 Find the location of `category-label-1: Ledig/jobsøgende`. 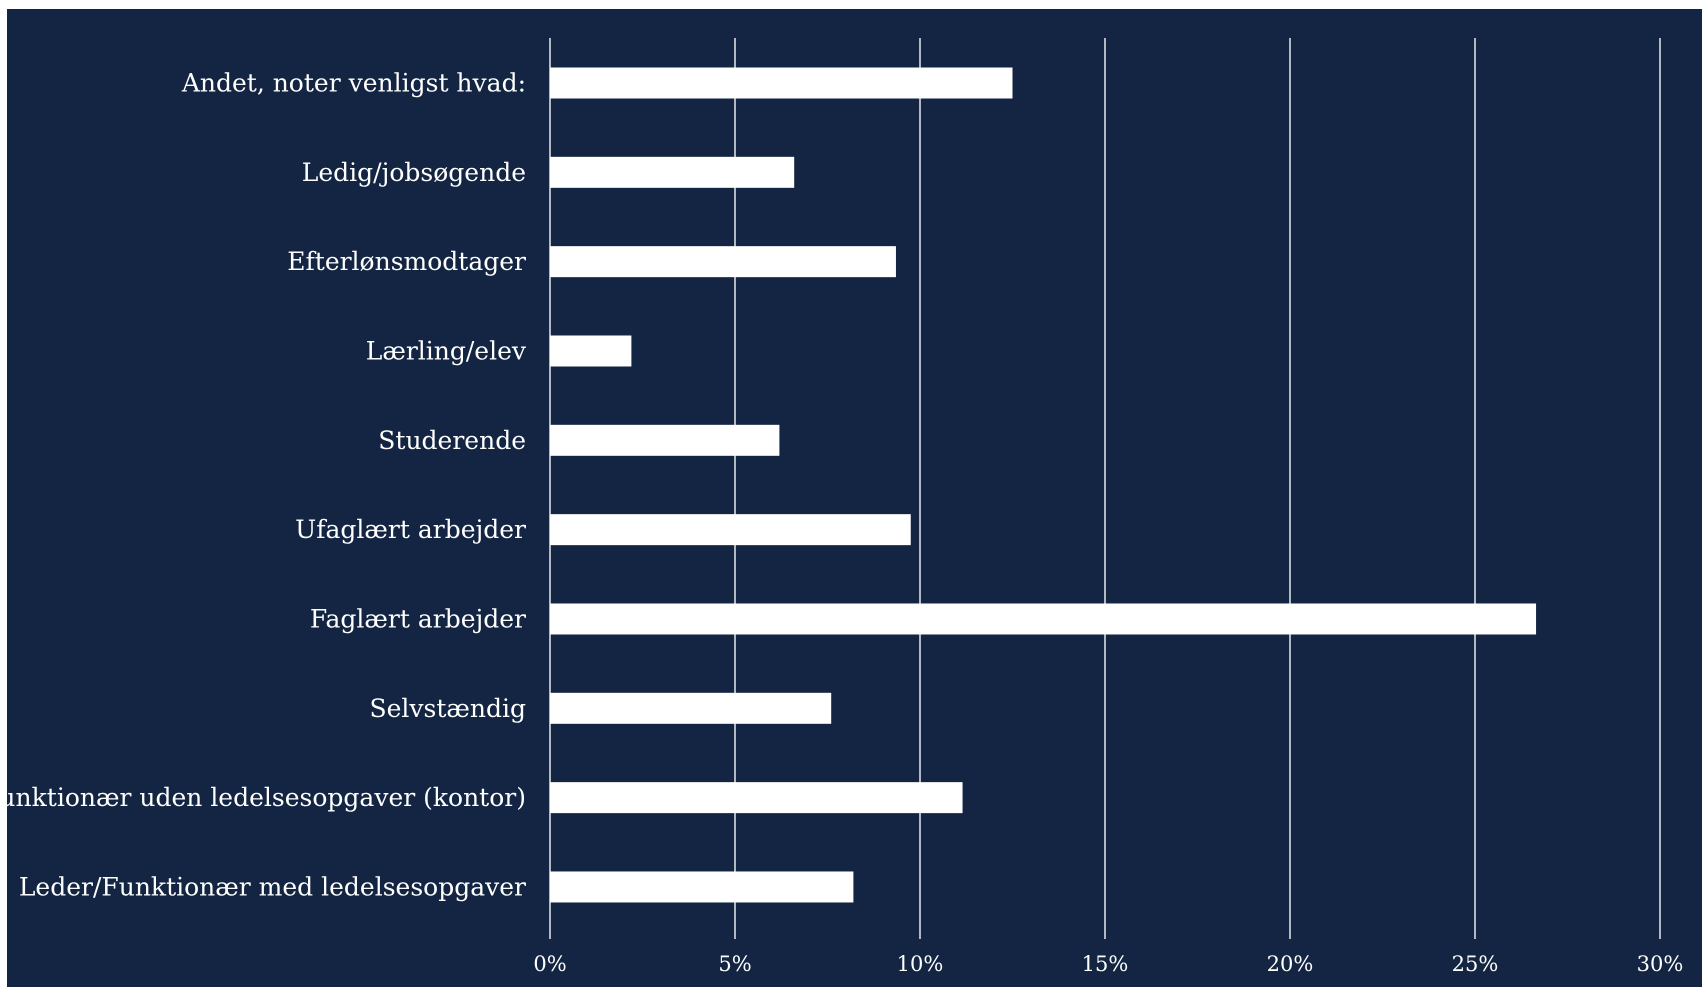

category-label-1: Ledig/jobsøgende is located at coordinates (414, 172).